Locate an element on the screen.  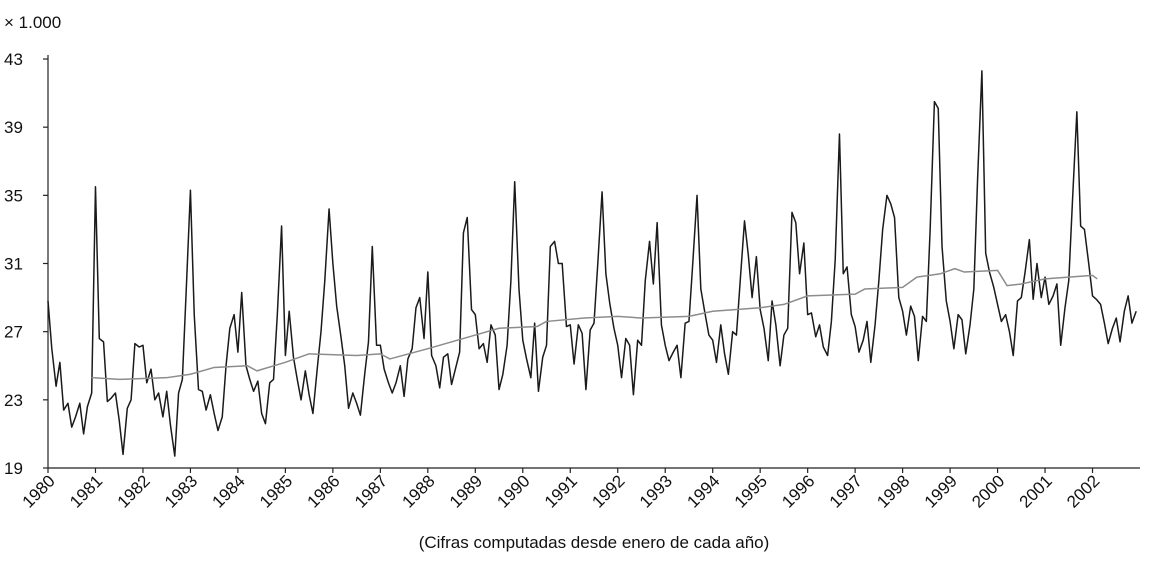
y-tick-label: 31 is located at coordinates (13, 264).